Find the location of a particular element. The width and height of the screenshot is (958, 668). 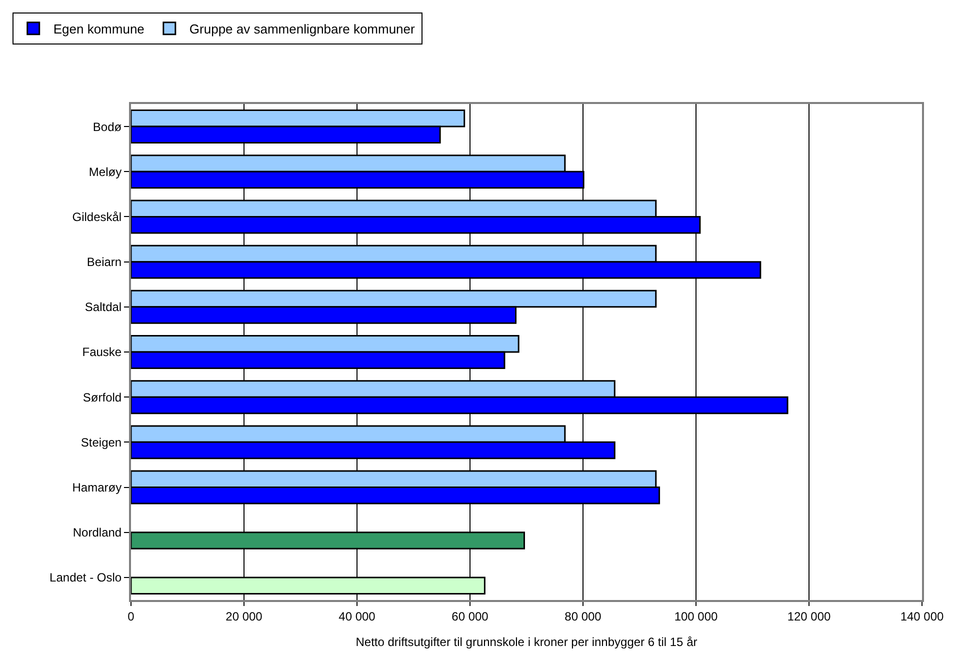

y-tick-label: Landet - Oslo is located at coordinates (86, 577).